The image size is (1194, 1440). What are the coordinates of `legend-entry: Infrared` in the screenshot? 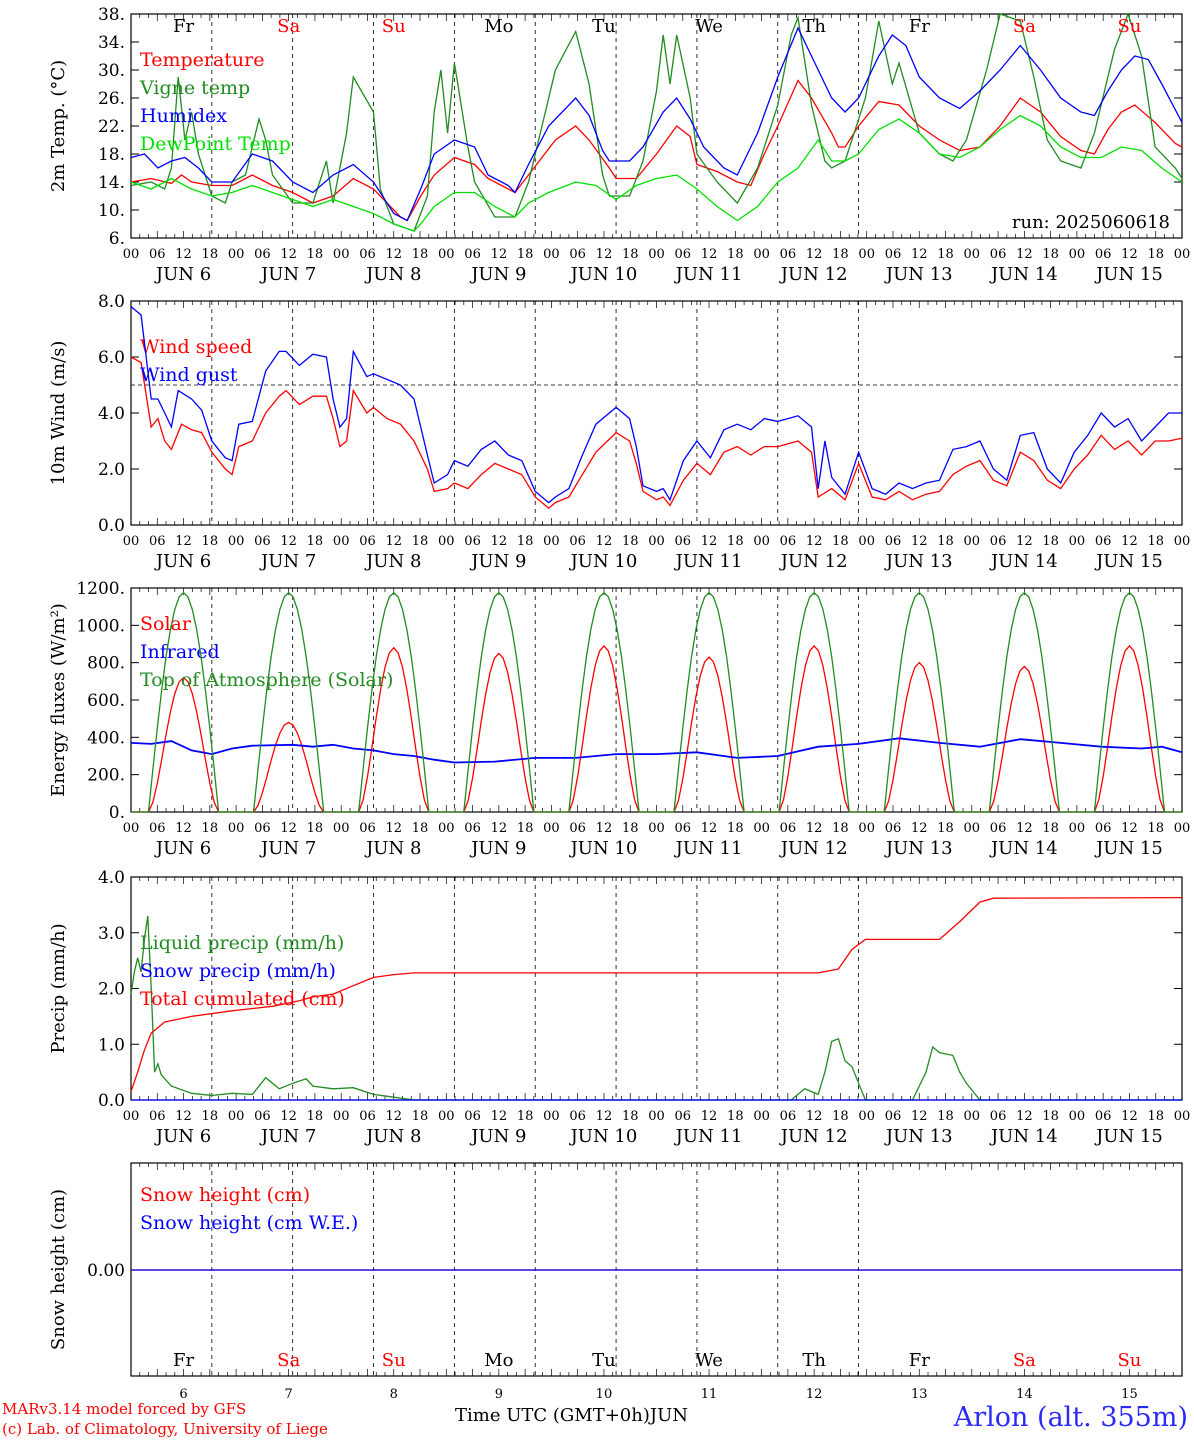 It's located at (180, 652).